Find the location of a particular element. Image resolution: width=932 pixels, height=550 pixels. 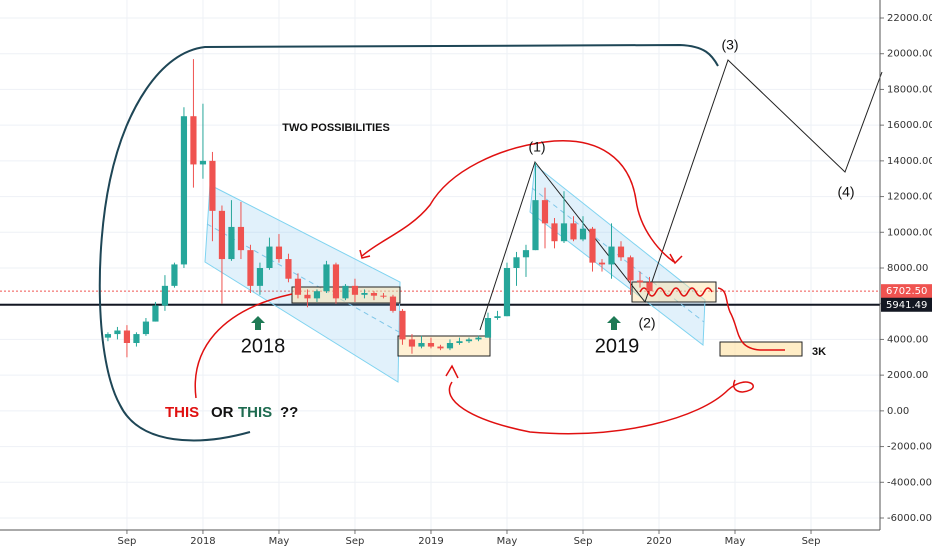

annotation: THIS is located at coordinates (255, 412).